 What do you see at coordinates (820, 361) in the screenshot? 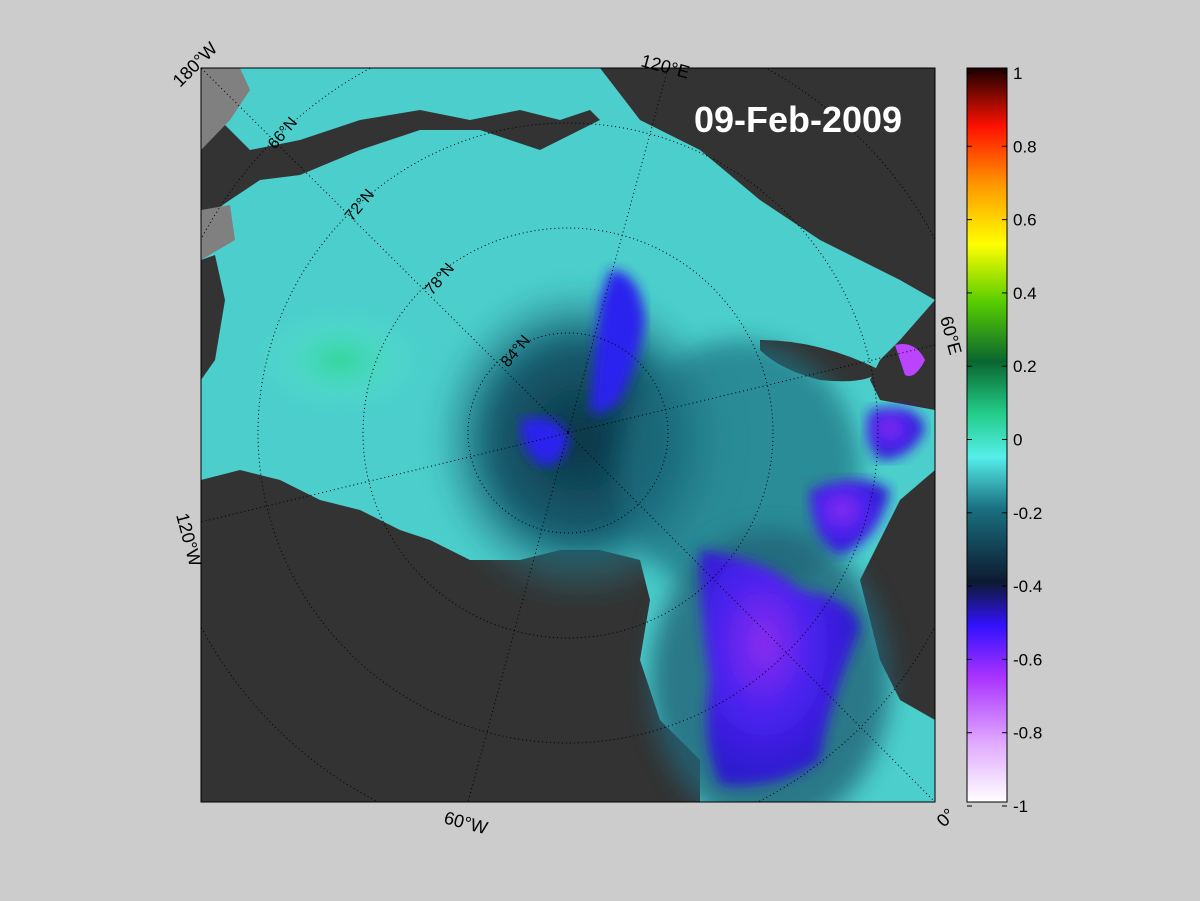
I see `land-severnaya` at bounding box center [820, 361].